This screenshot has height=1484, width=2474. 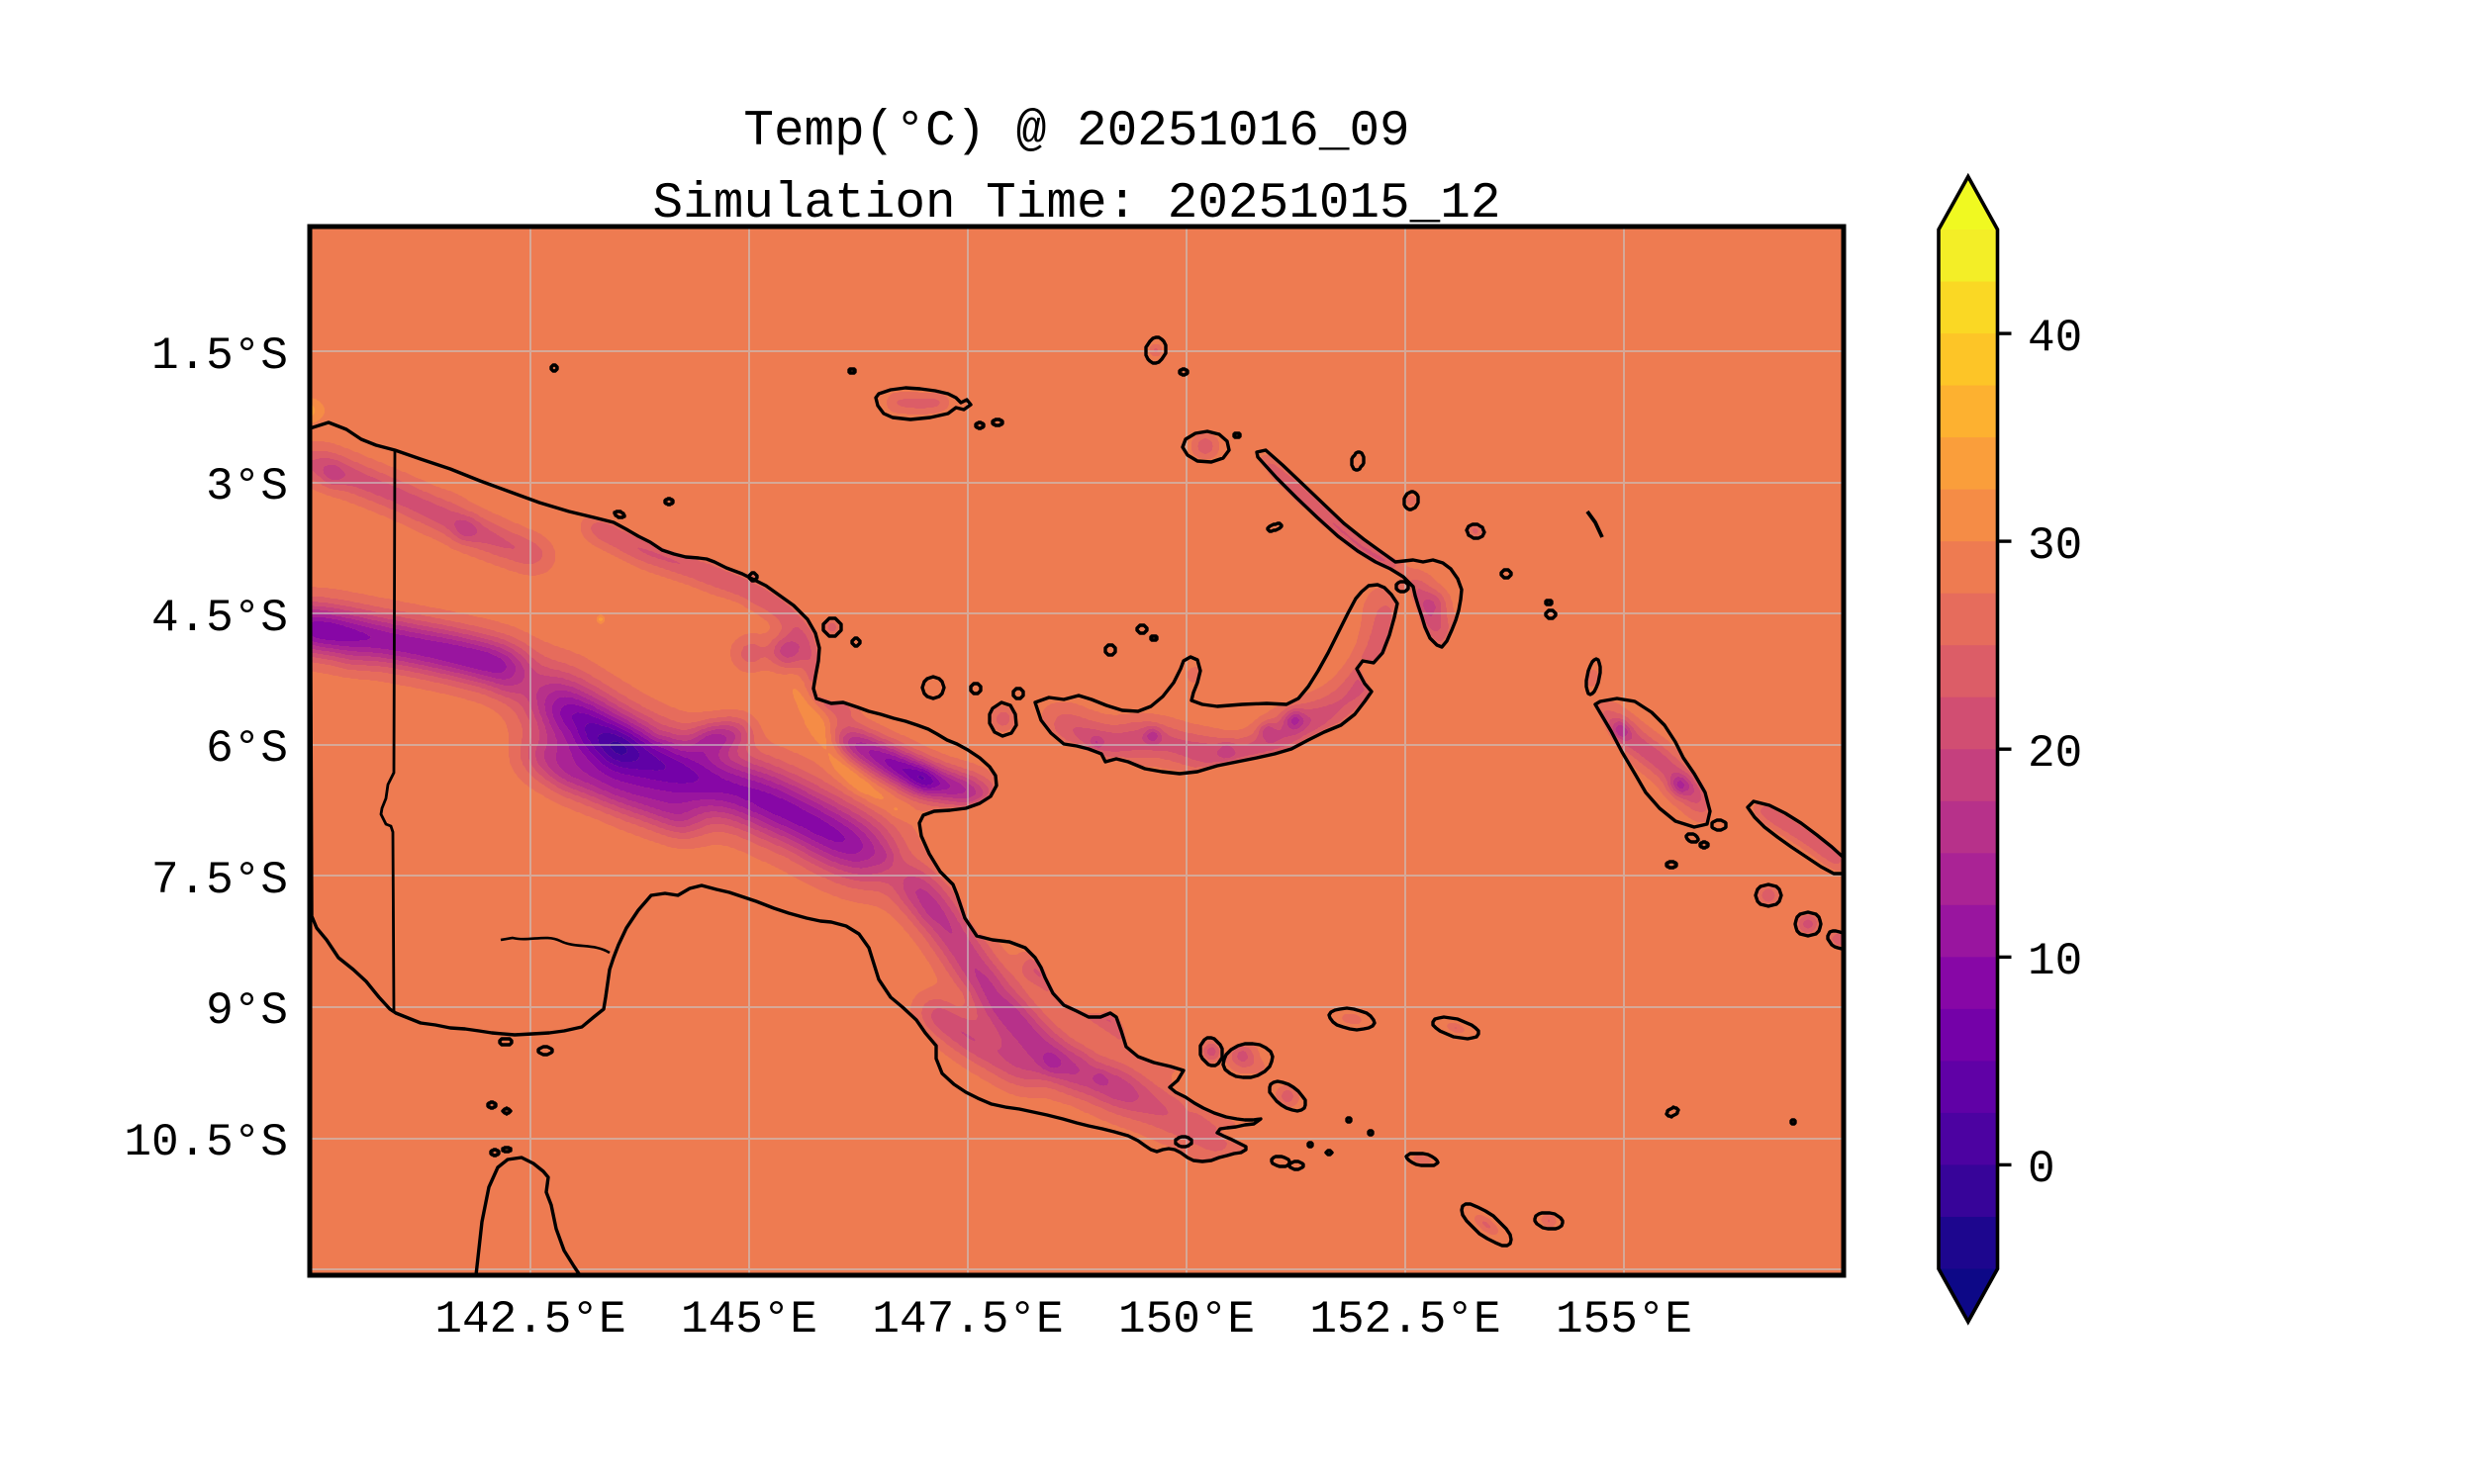 What do you see at coordinates (220, 880) in the screenshot?
I see `svg-text: 7.5°S` at bounding box center [220, 880].